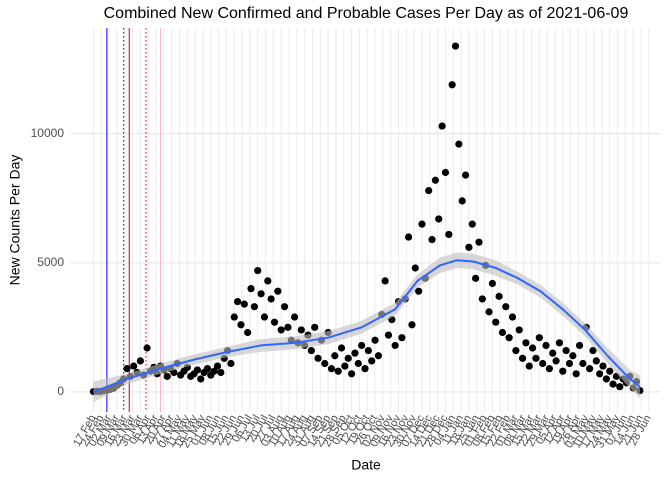 The height and width of the screenshot is (480, 672). What do you see at coordinates (15, 220) in the screenshot?
I see `y-axis-label: New Counts Per Day` at bounding box center [15, 220].